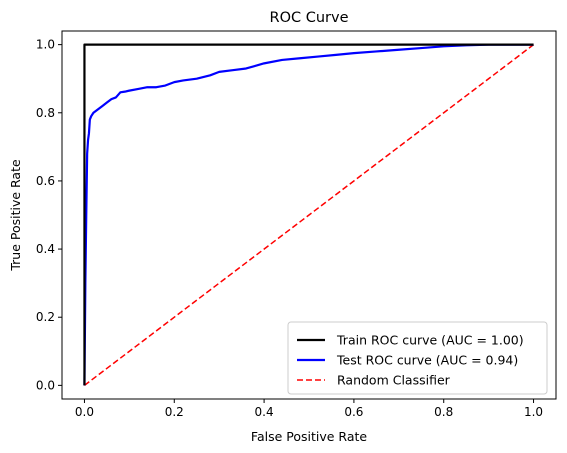 The image size is (567, 453). I want to click on y-axis-ticks: 0.0 0.2 0.4 0.6 0.8 1.0, so click(49, 215).